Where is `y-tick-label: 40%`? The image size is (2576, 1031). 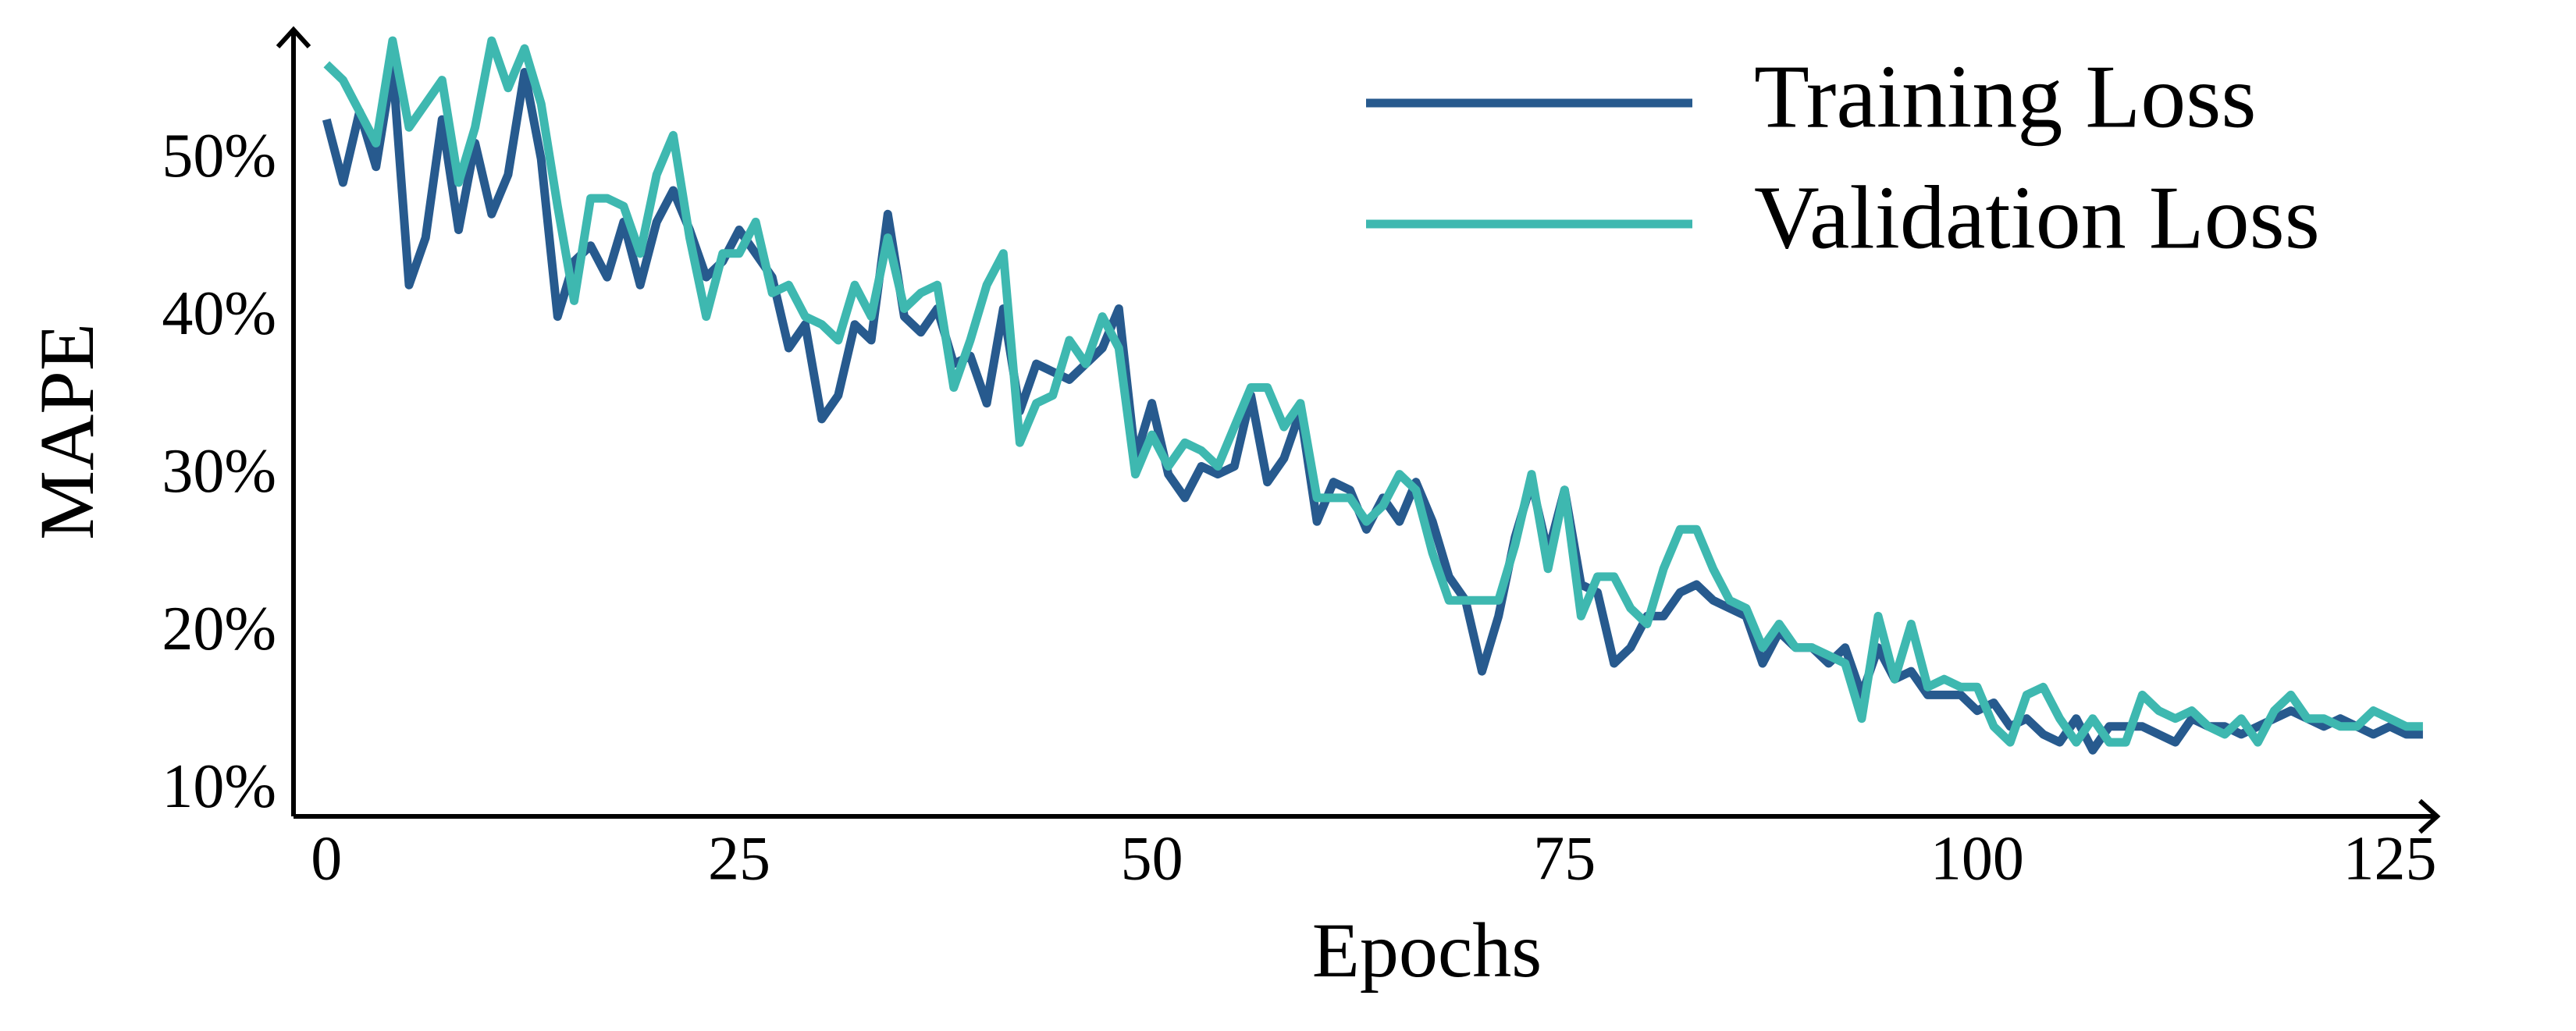 y-tick-label: 40% is located at coordinates (219, 313).